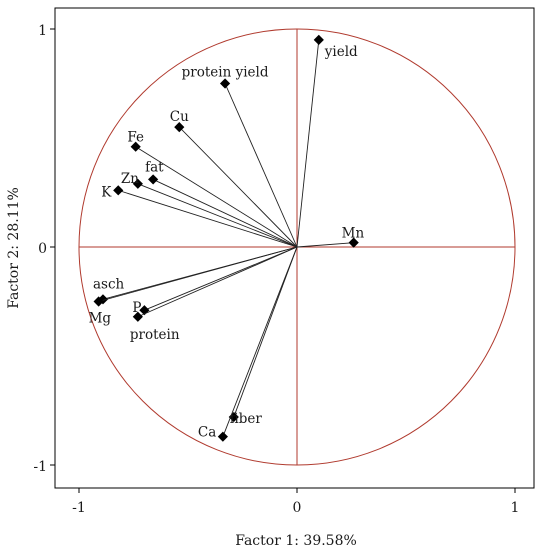 The image size is (544, 550). Describe the element at coordinates (155, 335) in the screenshot. I see `point-label: protein` at that location.